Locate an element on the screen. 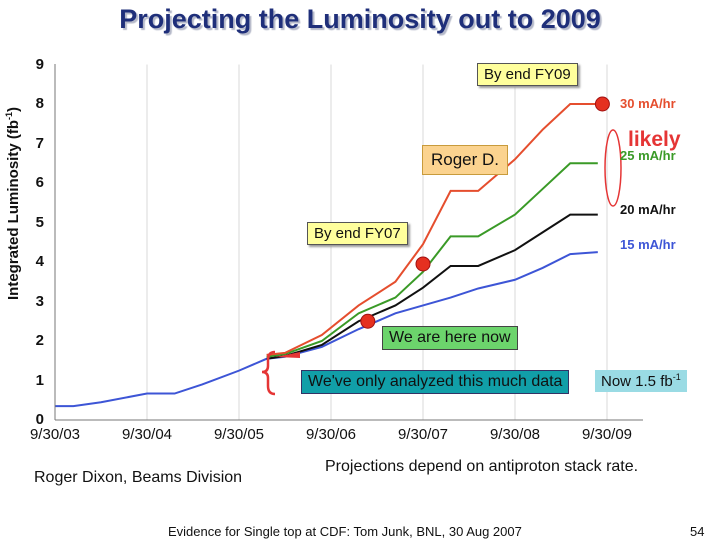  likely-label: likely is located at coordinates (654, 139).